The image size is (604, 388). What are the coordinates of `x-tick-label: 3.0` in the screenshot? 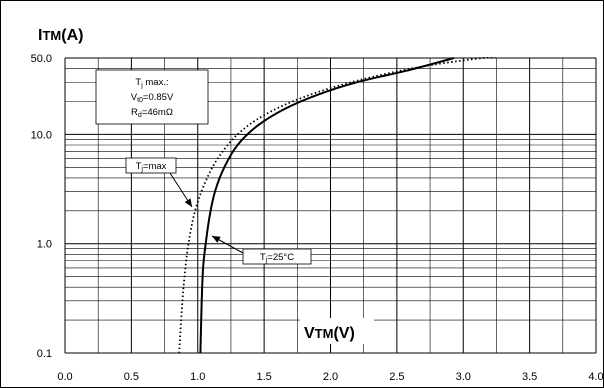 It's located at (463, 377).